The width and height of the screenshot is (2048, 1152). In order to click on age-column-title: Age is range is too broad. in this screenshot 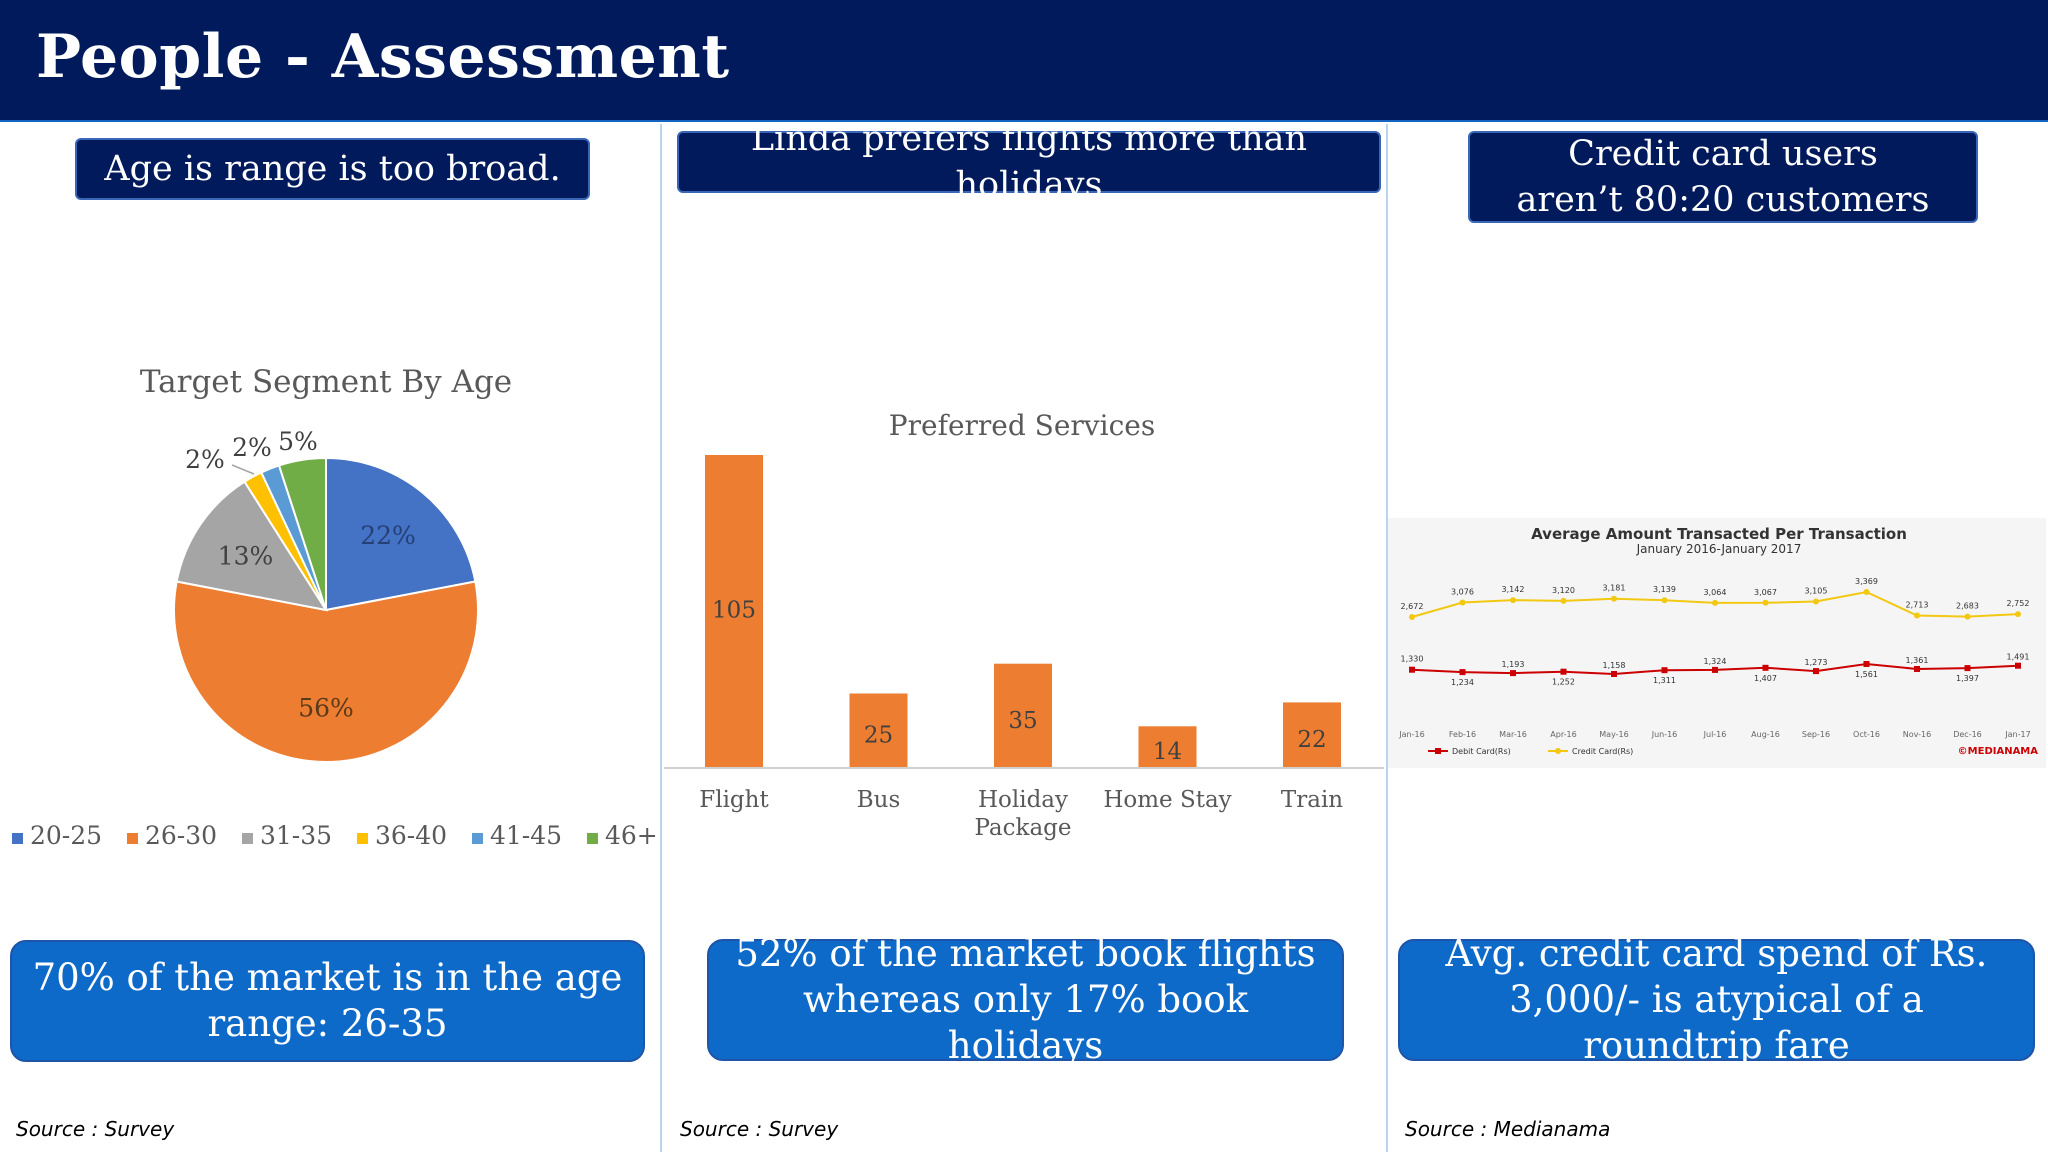, I will do `click(332, 169)`.